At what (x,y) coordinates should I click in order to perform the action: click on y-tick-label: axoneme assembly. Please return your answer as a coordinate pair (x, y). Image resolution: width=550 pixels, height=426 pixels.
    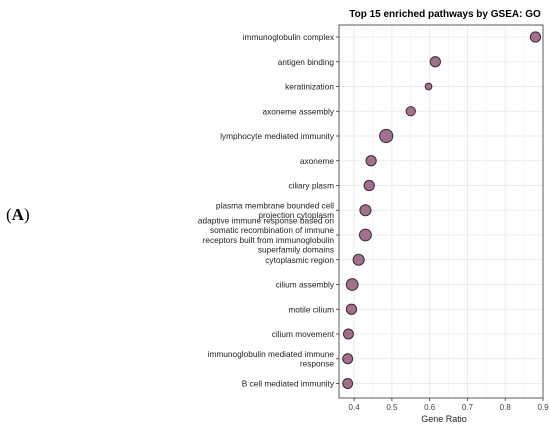
    Looking at the image, I should click on (299, 111).